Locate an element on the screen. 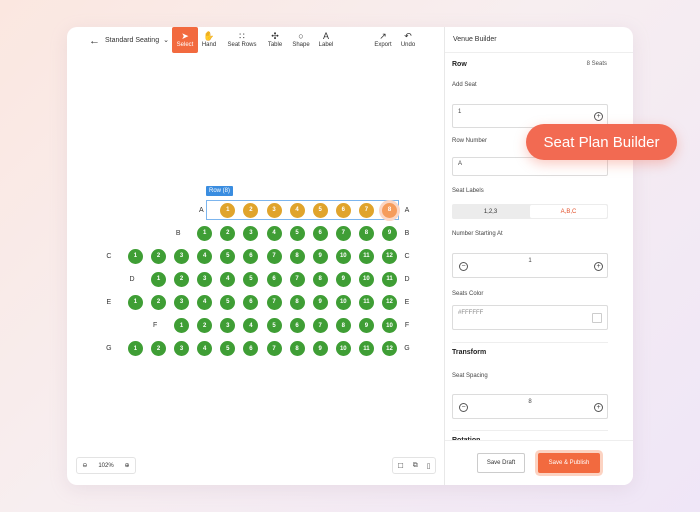 The image size is (700, 512). layout-select: Standard Seating ⌄ is located at coordinates (137, 40).